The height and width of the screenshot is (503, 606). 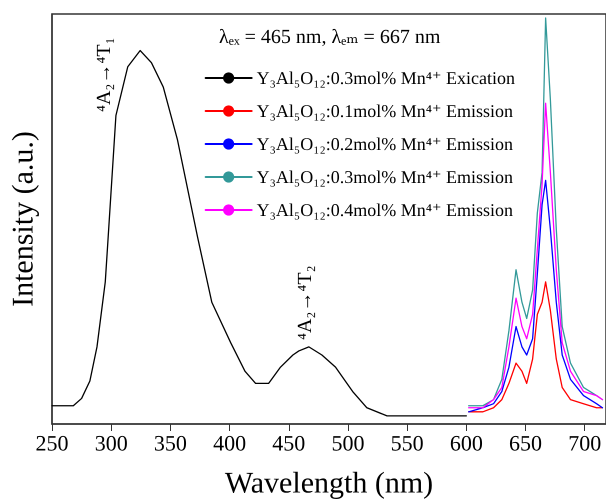 I want to click on x-tick-label: 350, so click(x=170, y=443).